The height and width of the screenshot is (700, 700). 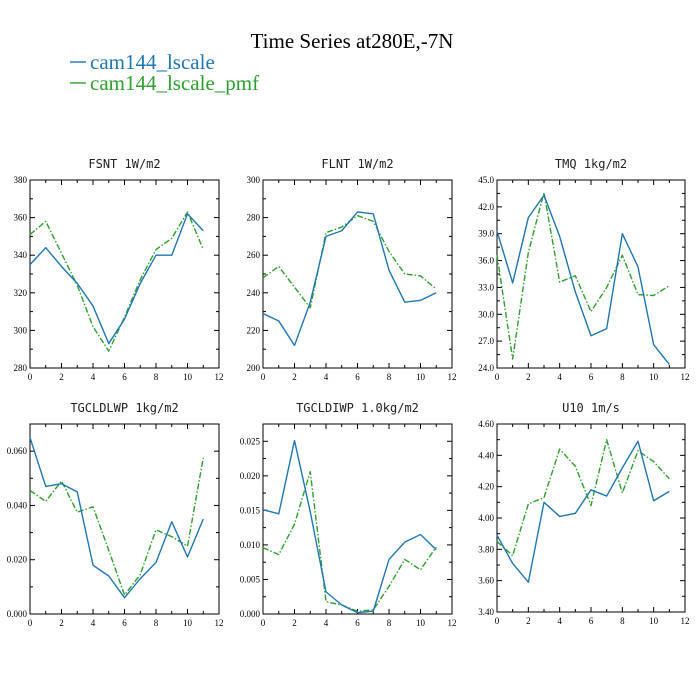 What do you see at coordinates (352, 41) in the screenshot?
I see `figure-title: Time Series at280E,-7N` at bounding box center [352, 41].